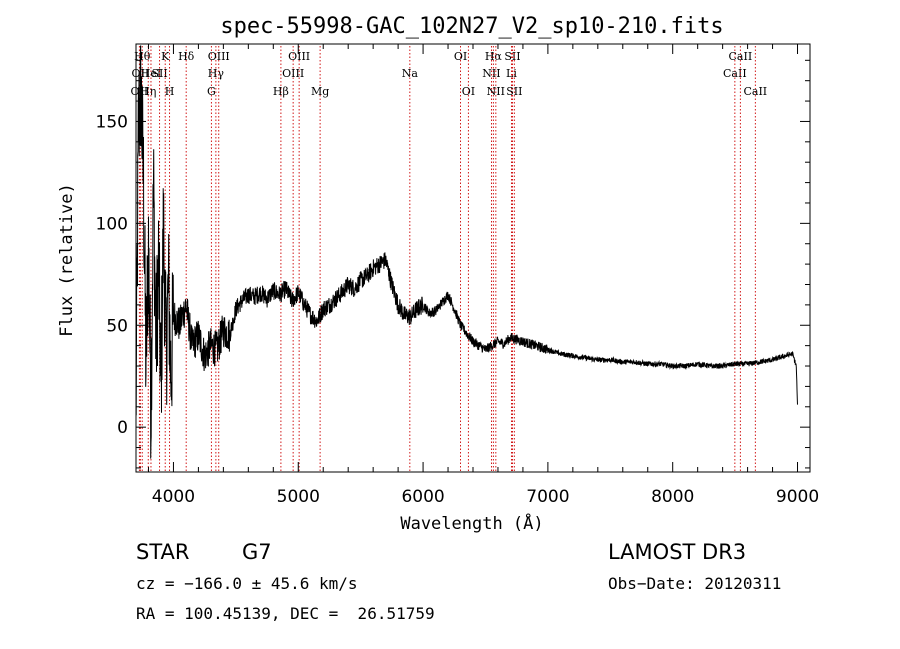  I want to click on x-tick-label: 7000, so click(547, 497).